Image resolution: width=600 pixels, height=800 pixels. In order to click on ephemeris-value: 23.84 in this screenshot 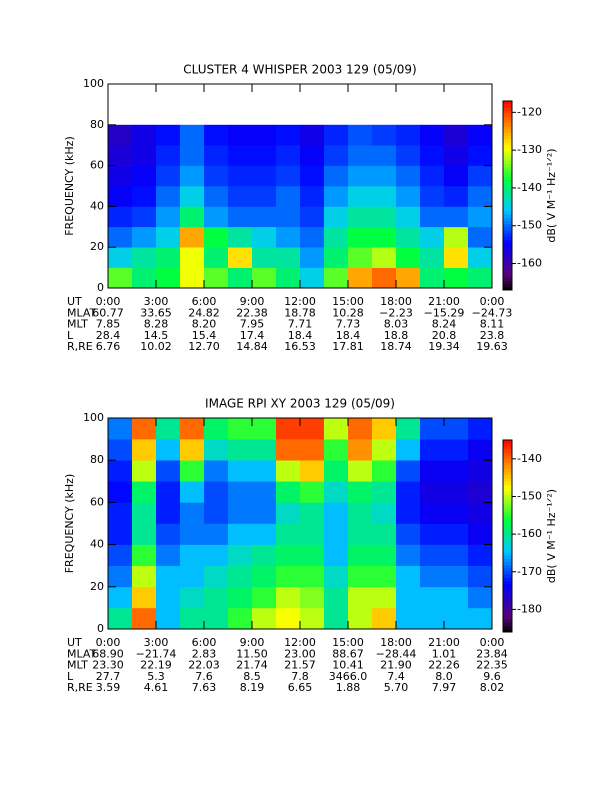, I will do `click(492, 653)`.